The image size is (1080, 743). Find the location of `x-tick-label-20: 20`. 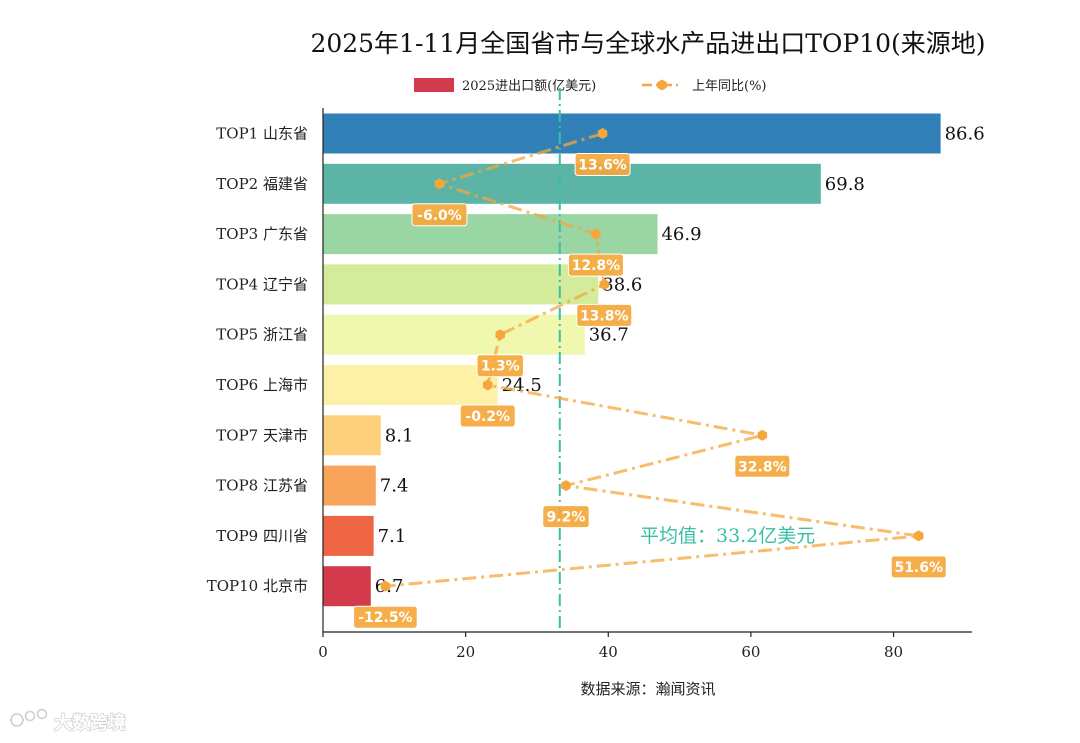

x-tick-label-20: 20 is located at coordinates (465, 652).